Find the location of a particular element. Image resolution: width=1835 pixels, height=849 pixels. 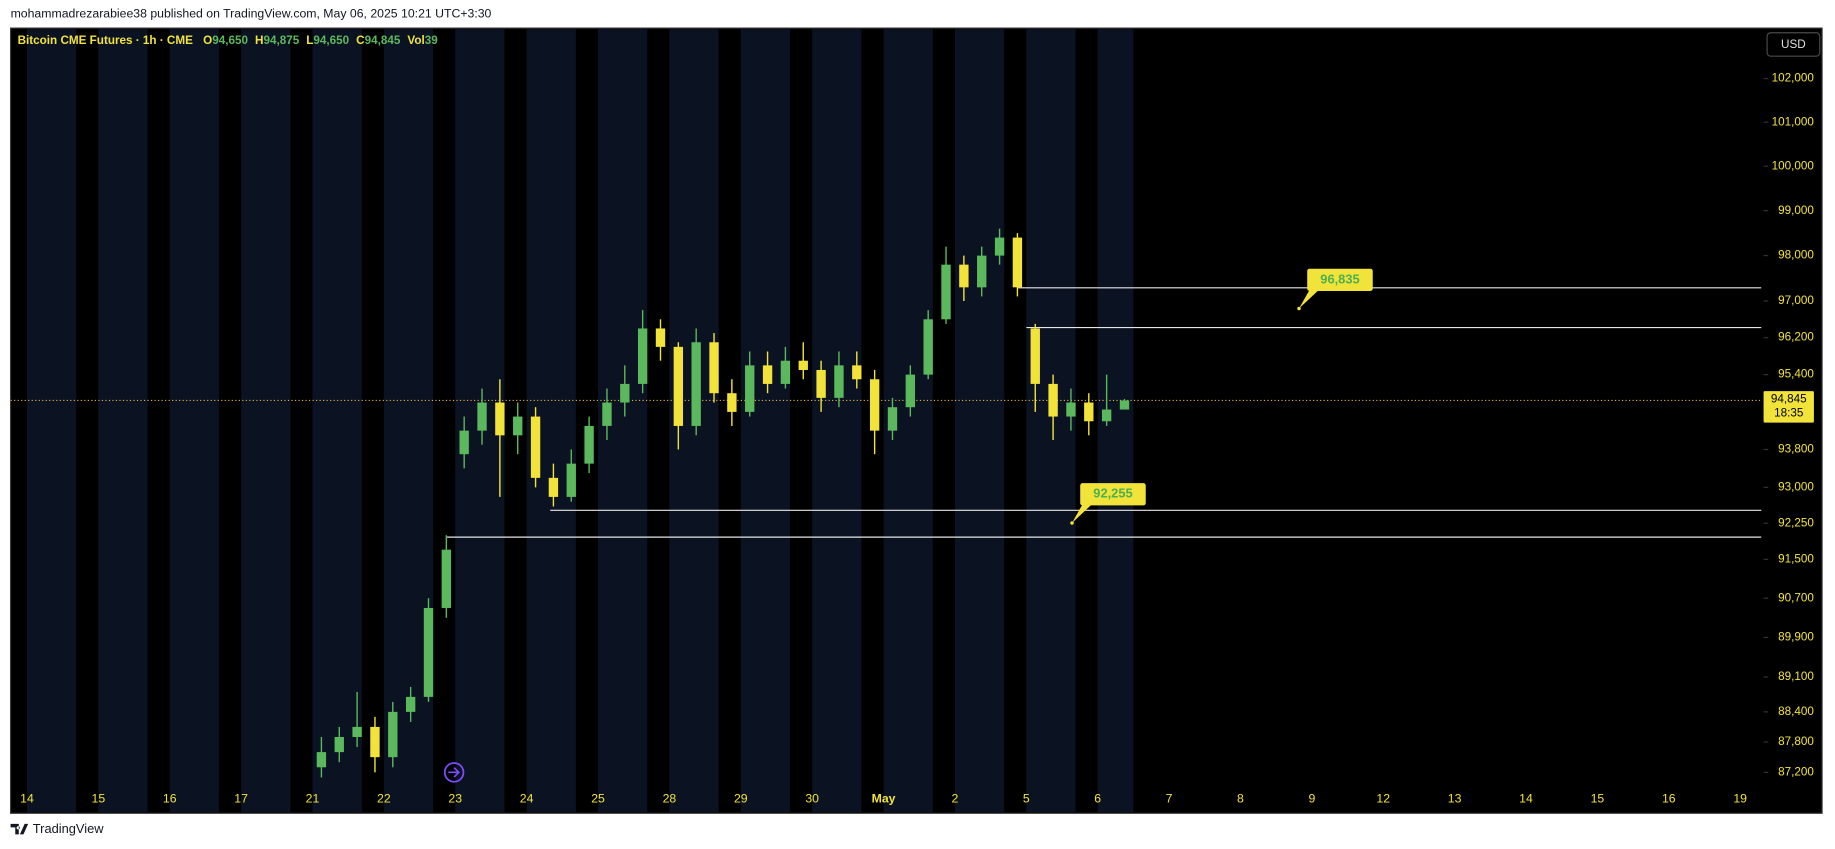

x-tick-label: 21 is located at coordinates (313, 799).